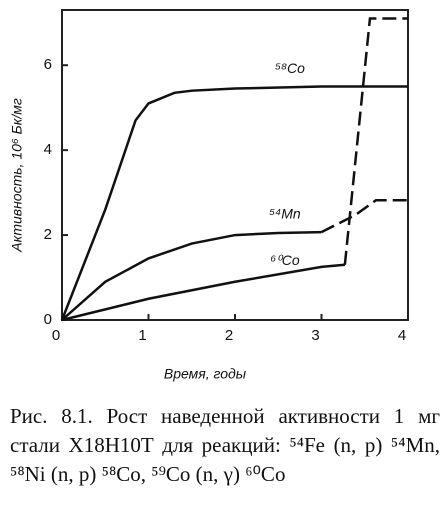 Image resolution: width=446 pixels, height=532 pixels. Describe the element at coordinates (48, 149) in the screenshot. I see `y-tick-label: 4` at that location.